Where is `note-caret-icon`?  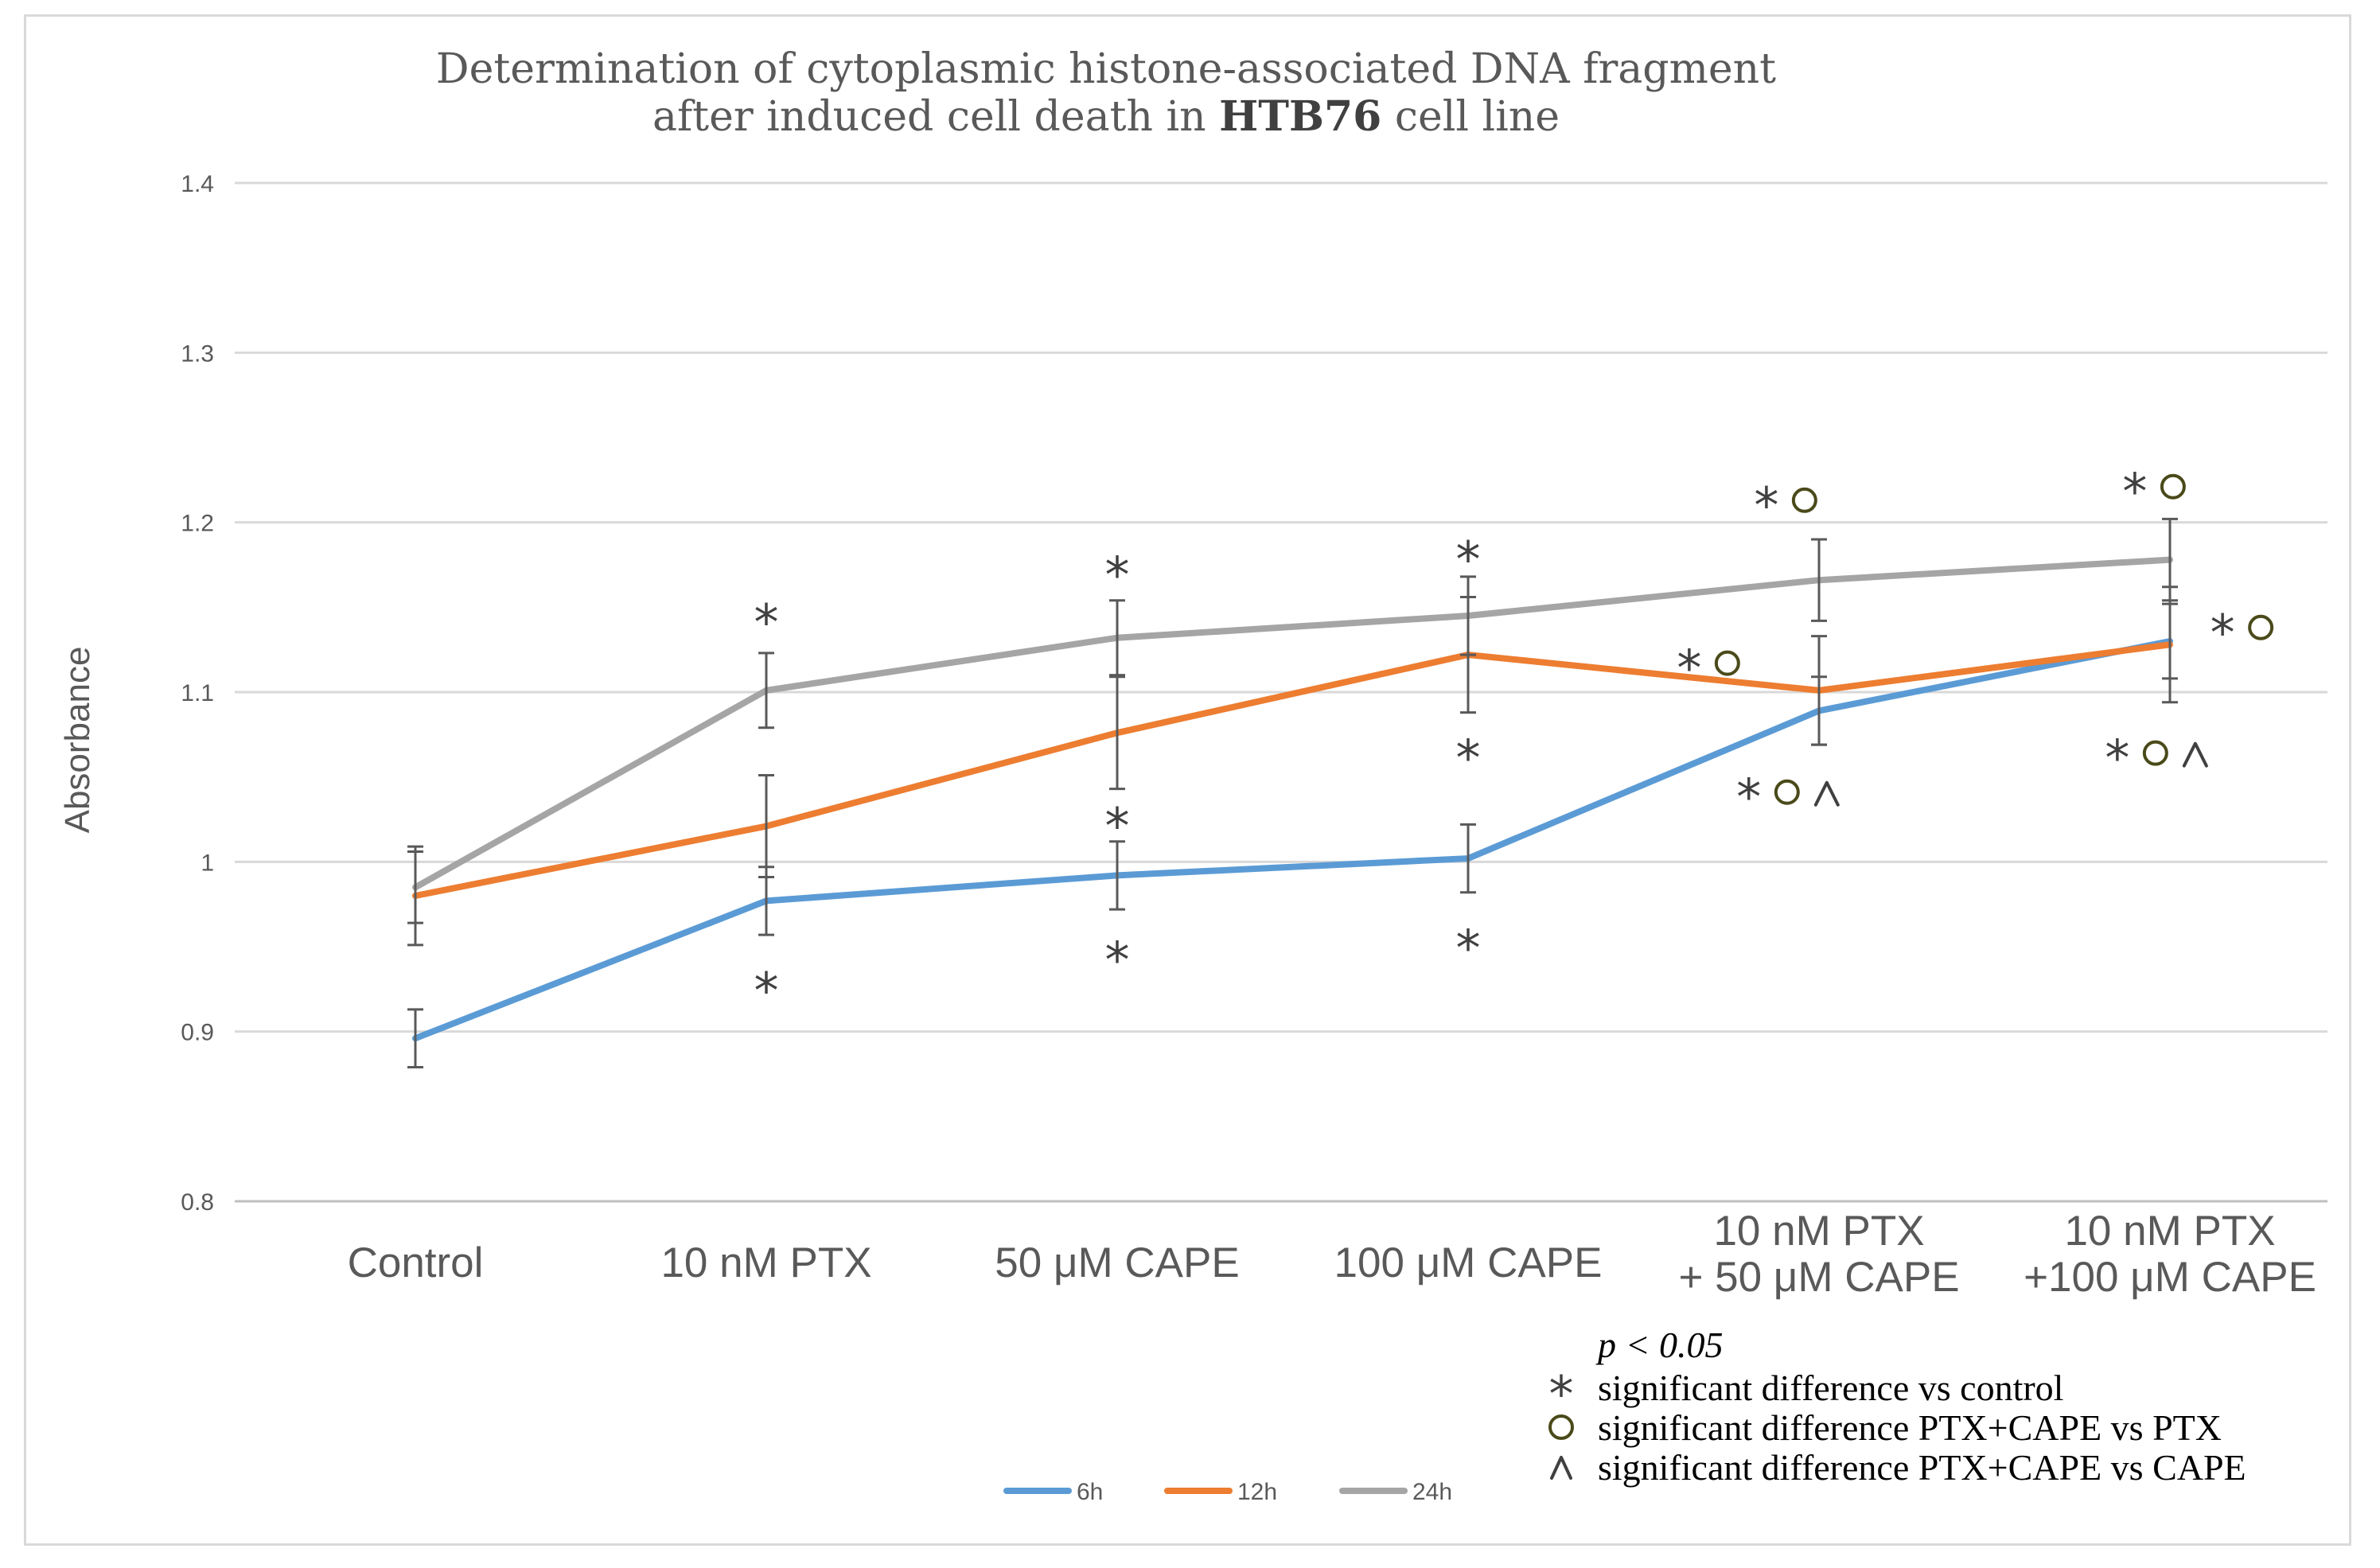 note-caret-icon is located at coordinates (1561, 1468).